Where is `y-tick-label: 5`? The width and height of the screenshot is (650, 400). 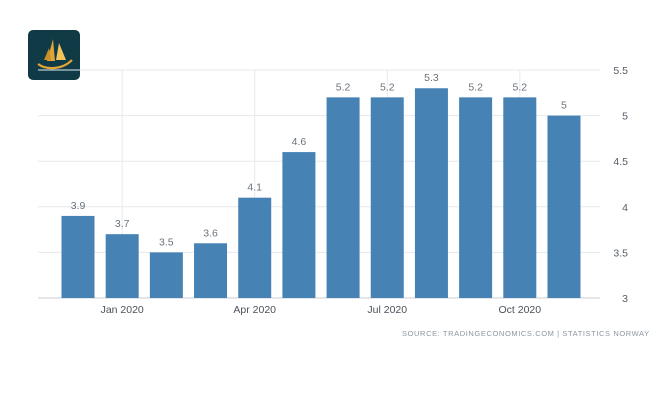
y-tick-label: 5 is located at coordinates (625, 117).